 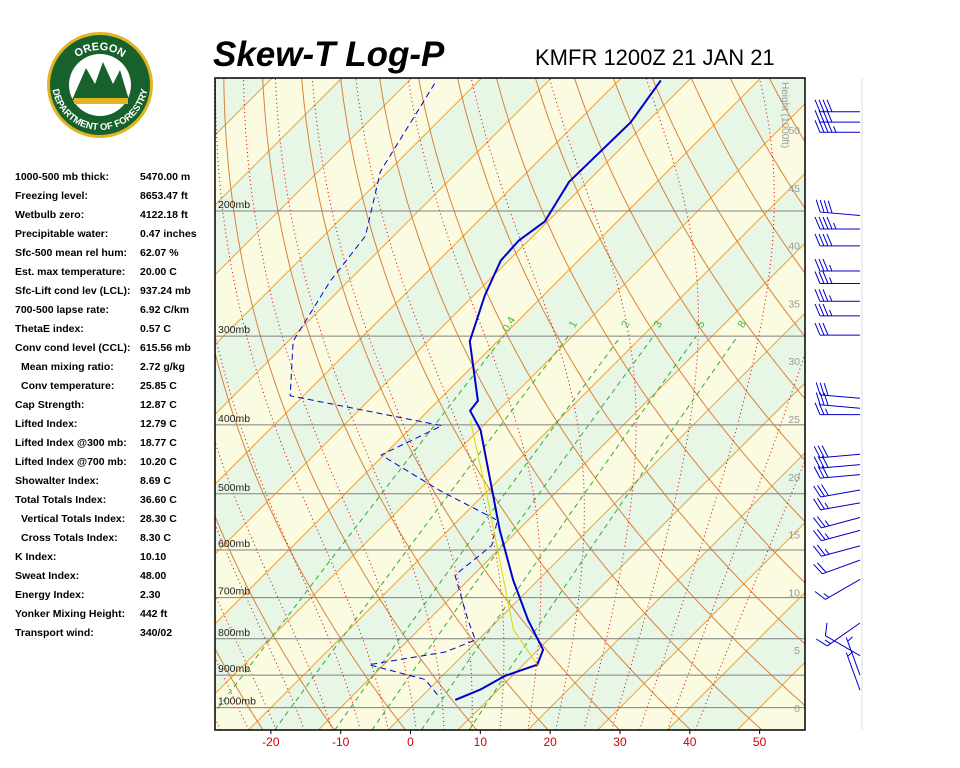 I want to click on index-value: 0.57 C, so click(x=155, y=329).